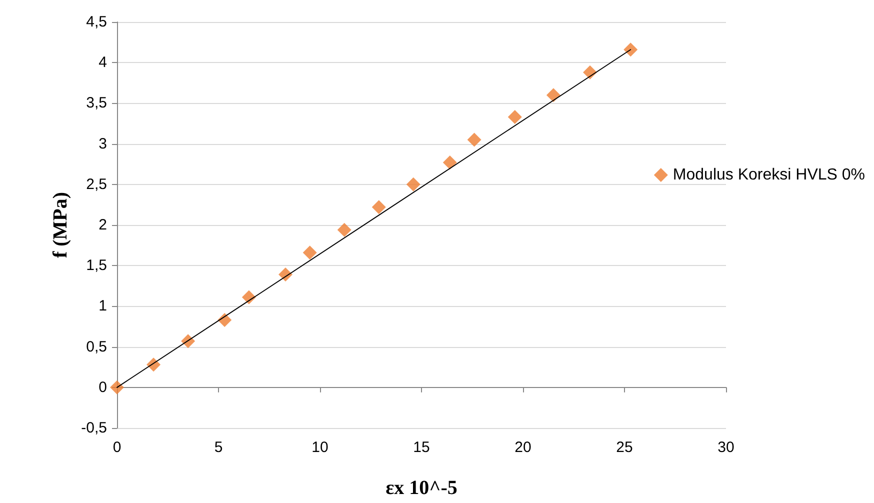 This screenshot has height=503, width=874. Describe the element at coordinates (117, 447) in the screenshot. I see `x-tick-label: 0` at that location.